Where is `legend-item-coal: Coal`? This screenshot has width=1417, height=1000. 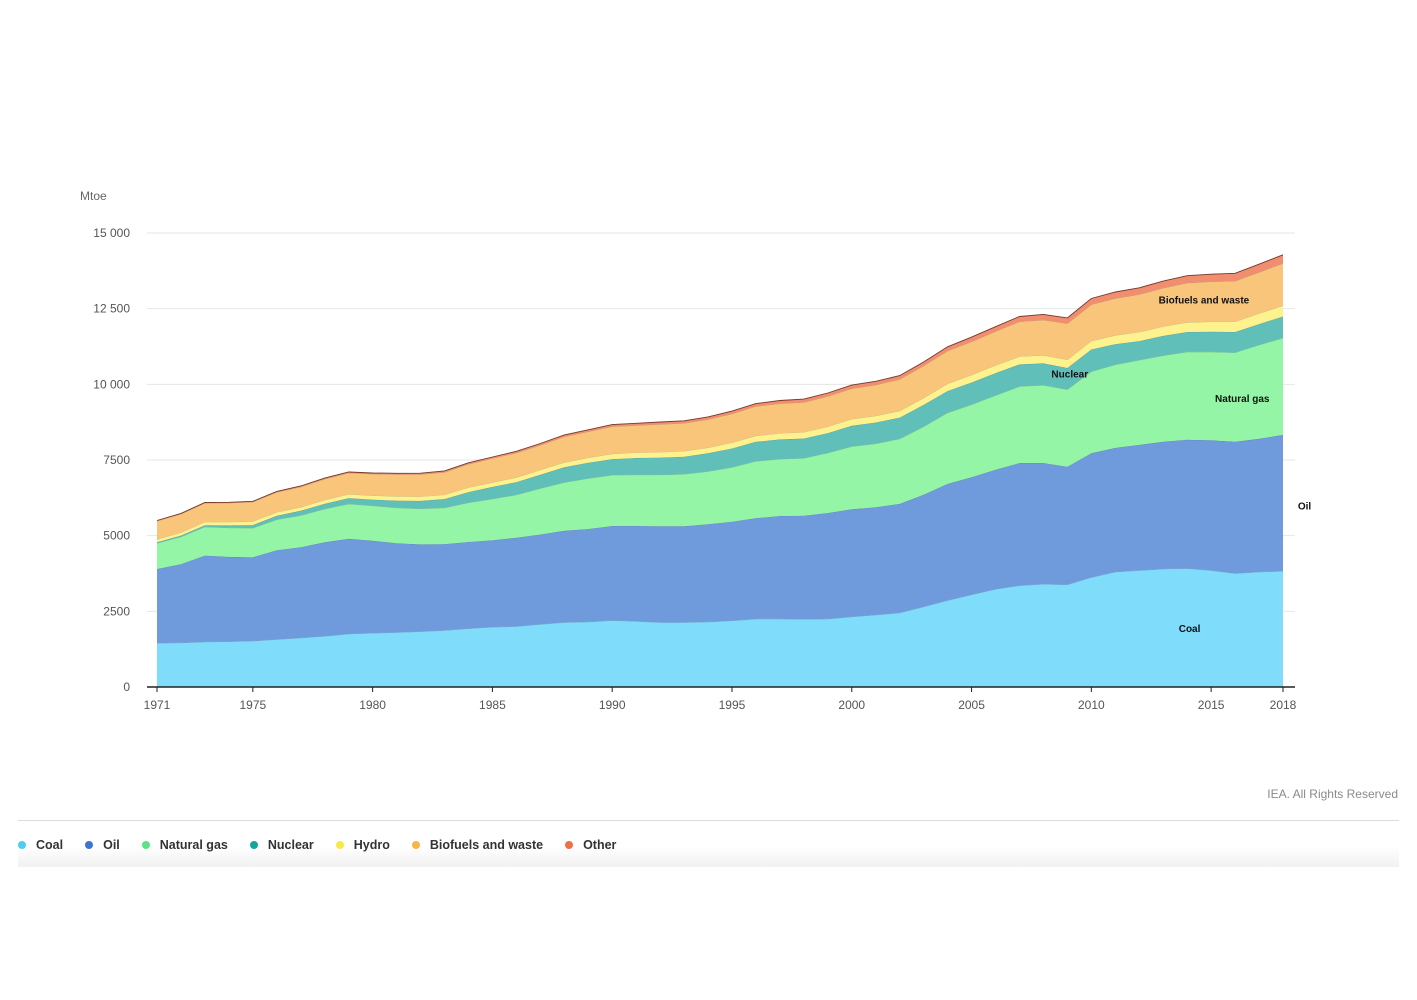
legend-item-coal: Coal is located at coordinates (40, 845).